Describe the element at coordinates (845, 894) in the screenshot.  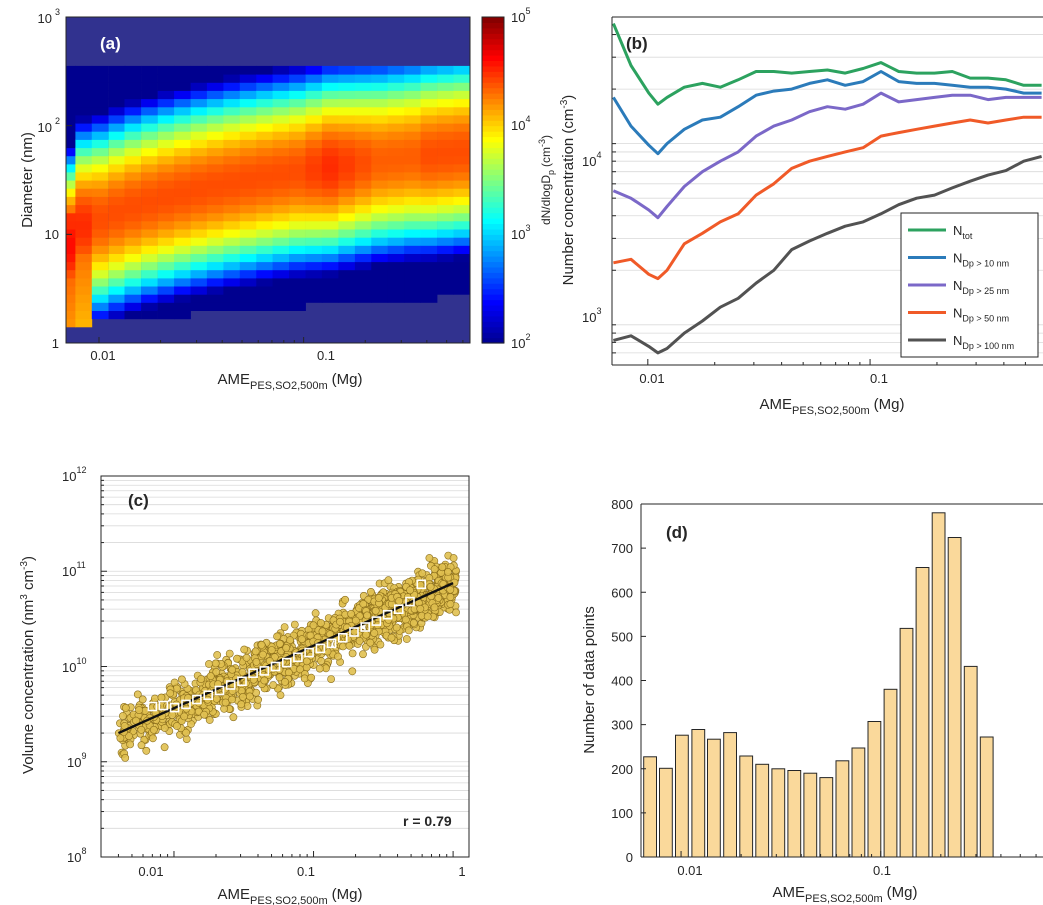
I see `panel-d-x-axis-label: AMEPES,SO2,500m (Mg)` at that location.